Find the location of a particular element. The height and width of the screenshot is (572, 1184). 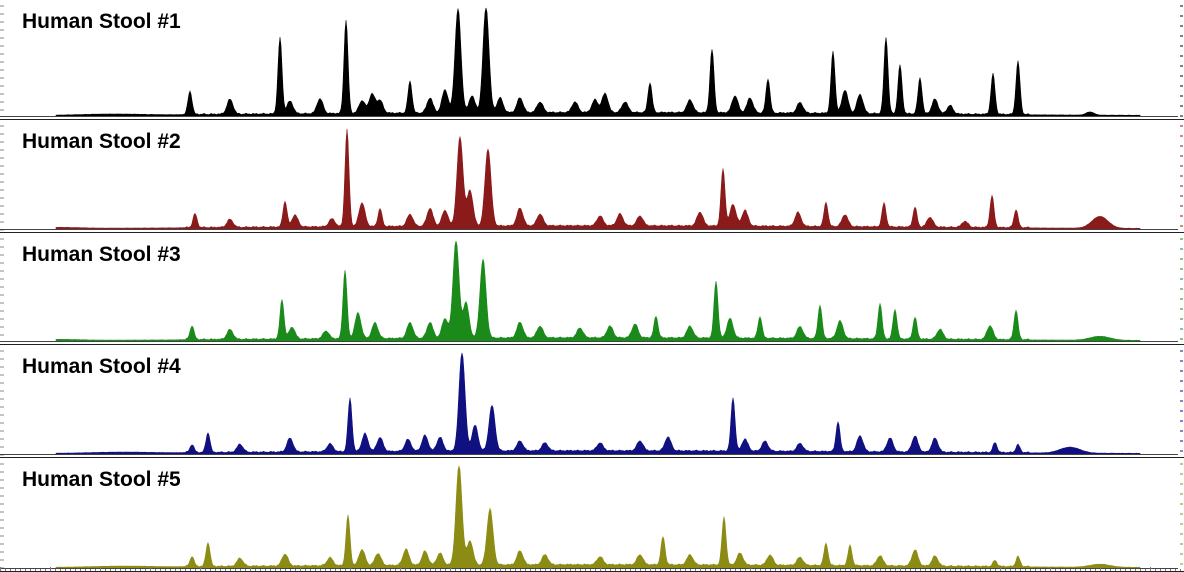

x-axis-ticks is located at coordinates (590, 569).